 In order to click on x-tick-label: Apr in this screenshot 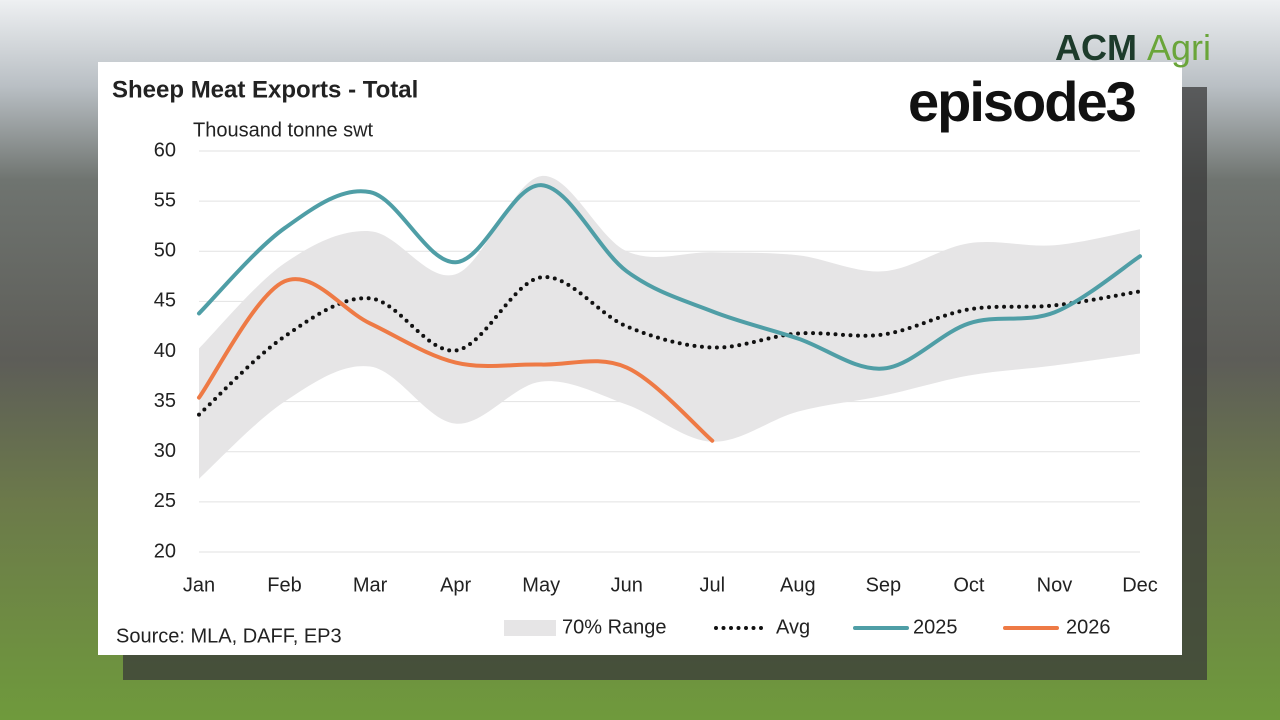, I will do `click(455, 585)`.